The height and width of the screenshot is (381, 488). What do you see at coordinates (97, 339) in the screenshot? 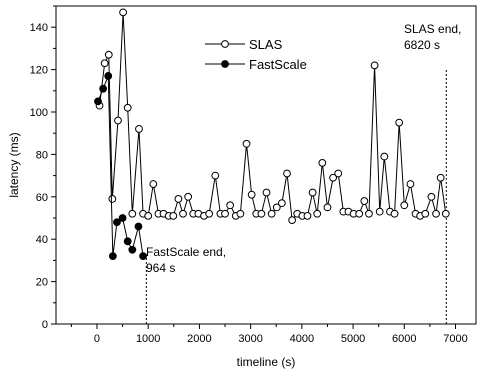
I see `x-tick-label: 0` at bounding box center [97, 339].